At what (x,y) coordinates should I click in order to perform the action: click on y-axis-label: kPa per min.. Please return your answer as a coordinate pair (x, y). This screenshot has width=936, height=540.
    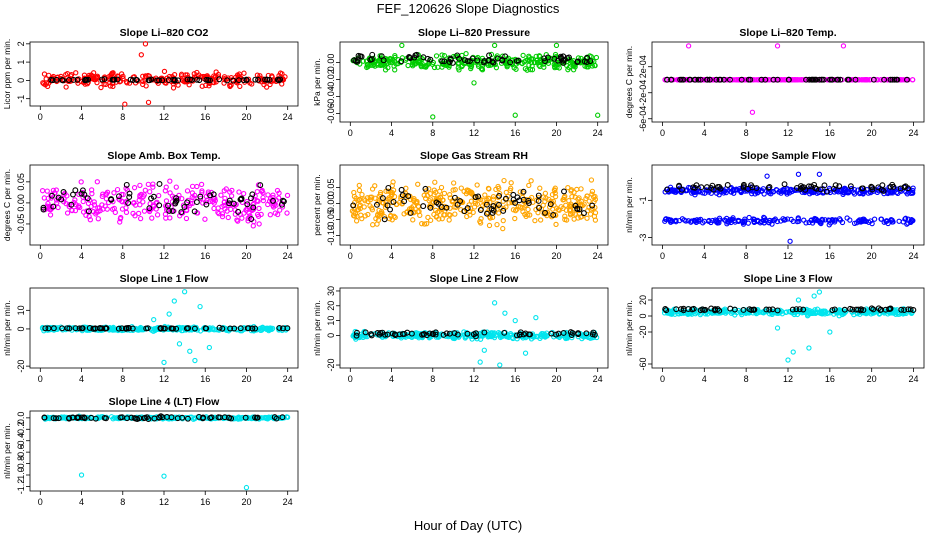
    Looking at the image, I should click on (317, 82).